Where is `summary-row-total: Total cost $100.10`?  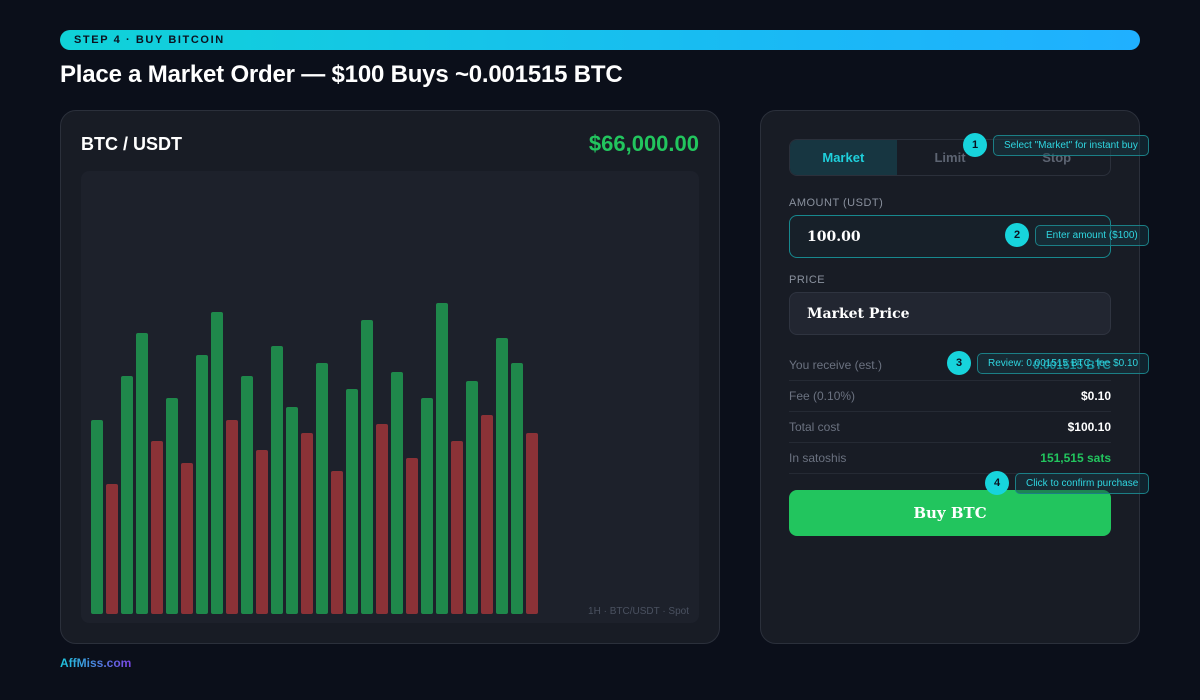 summary-row-total: Total cost $100.10 is located at coordinates (950, 427).